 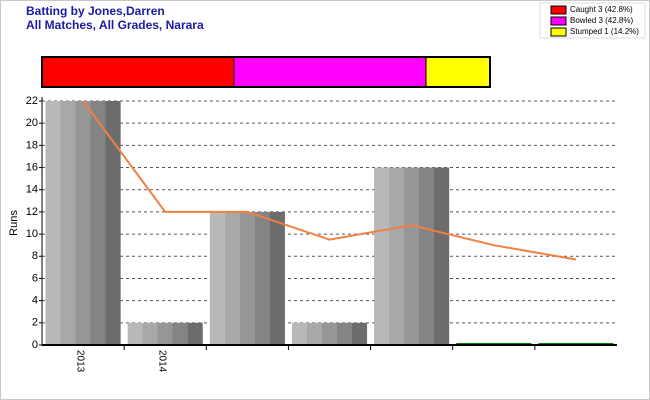 What do you see at coordinates (32, 101) in the screenshot?
I see `y-tick-label: 22` at bounding box center [32, 101].